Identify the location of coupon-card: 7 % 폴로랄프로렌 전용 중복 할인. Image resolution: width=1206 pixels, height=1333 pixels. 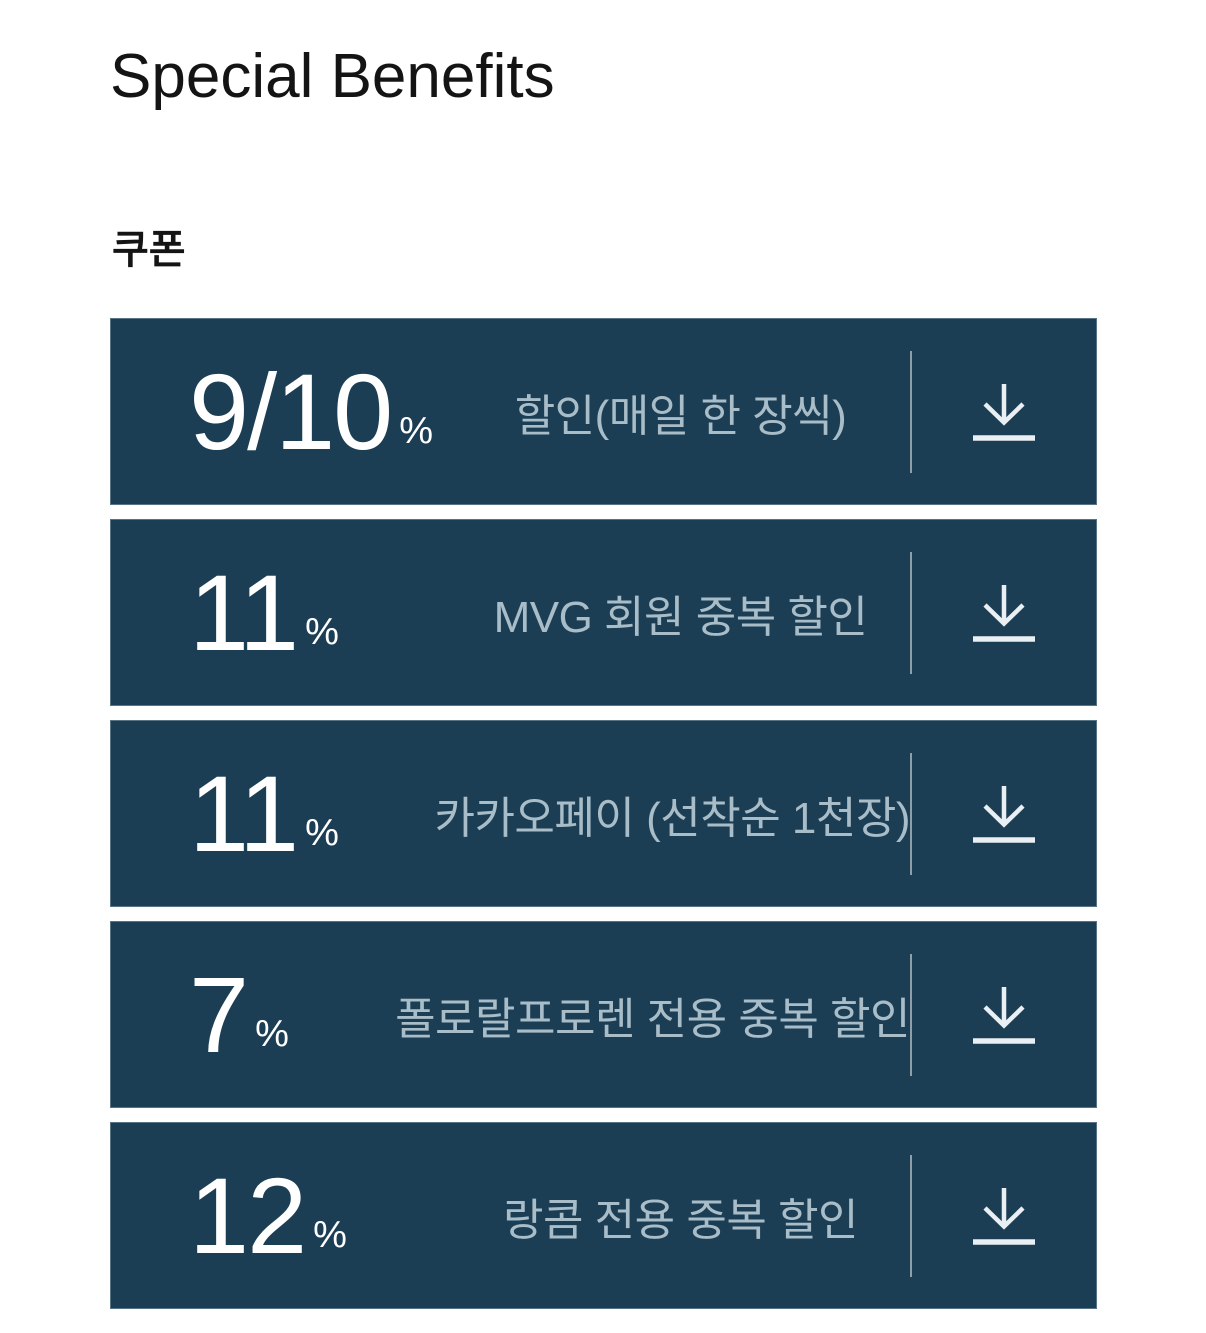
(603, 1014).